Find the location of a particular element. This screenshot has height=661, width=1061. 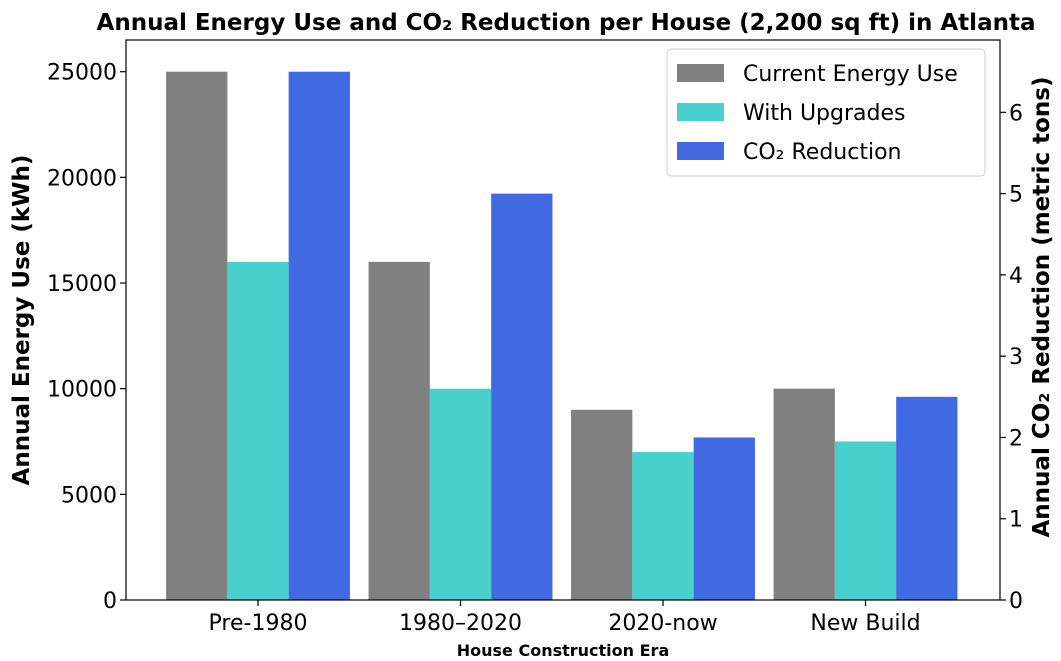

x-tick-label: Pre-1980 is located at coordinates (258, 623).